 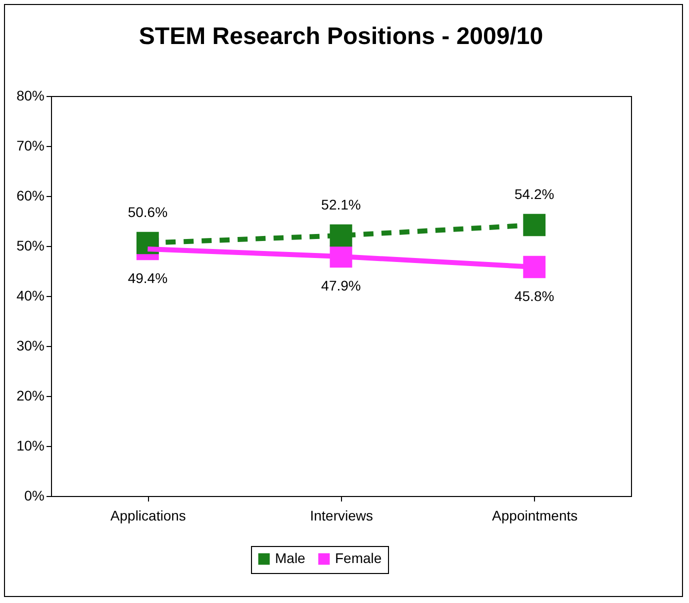 I want to click on y-tick-label: 10%, so click(x=30, y=446).